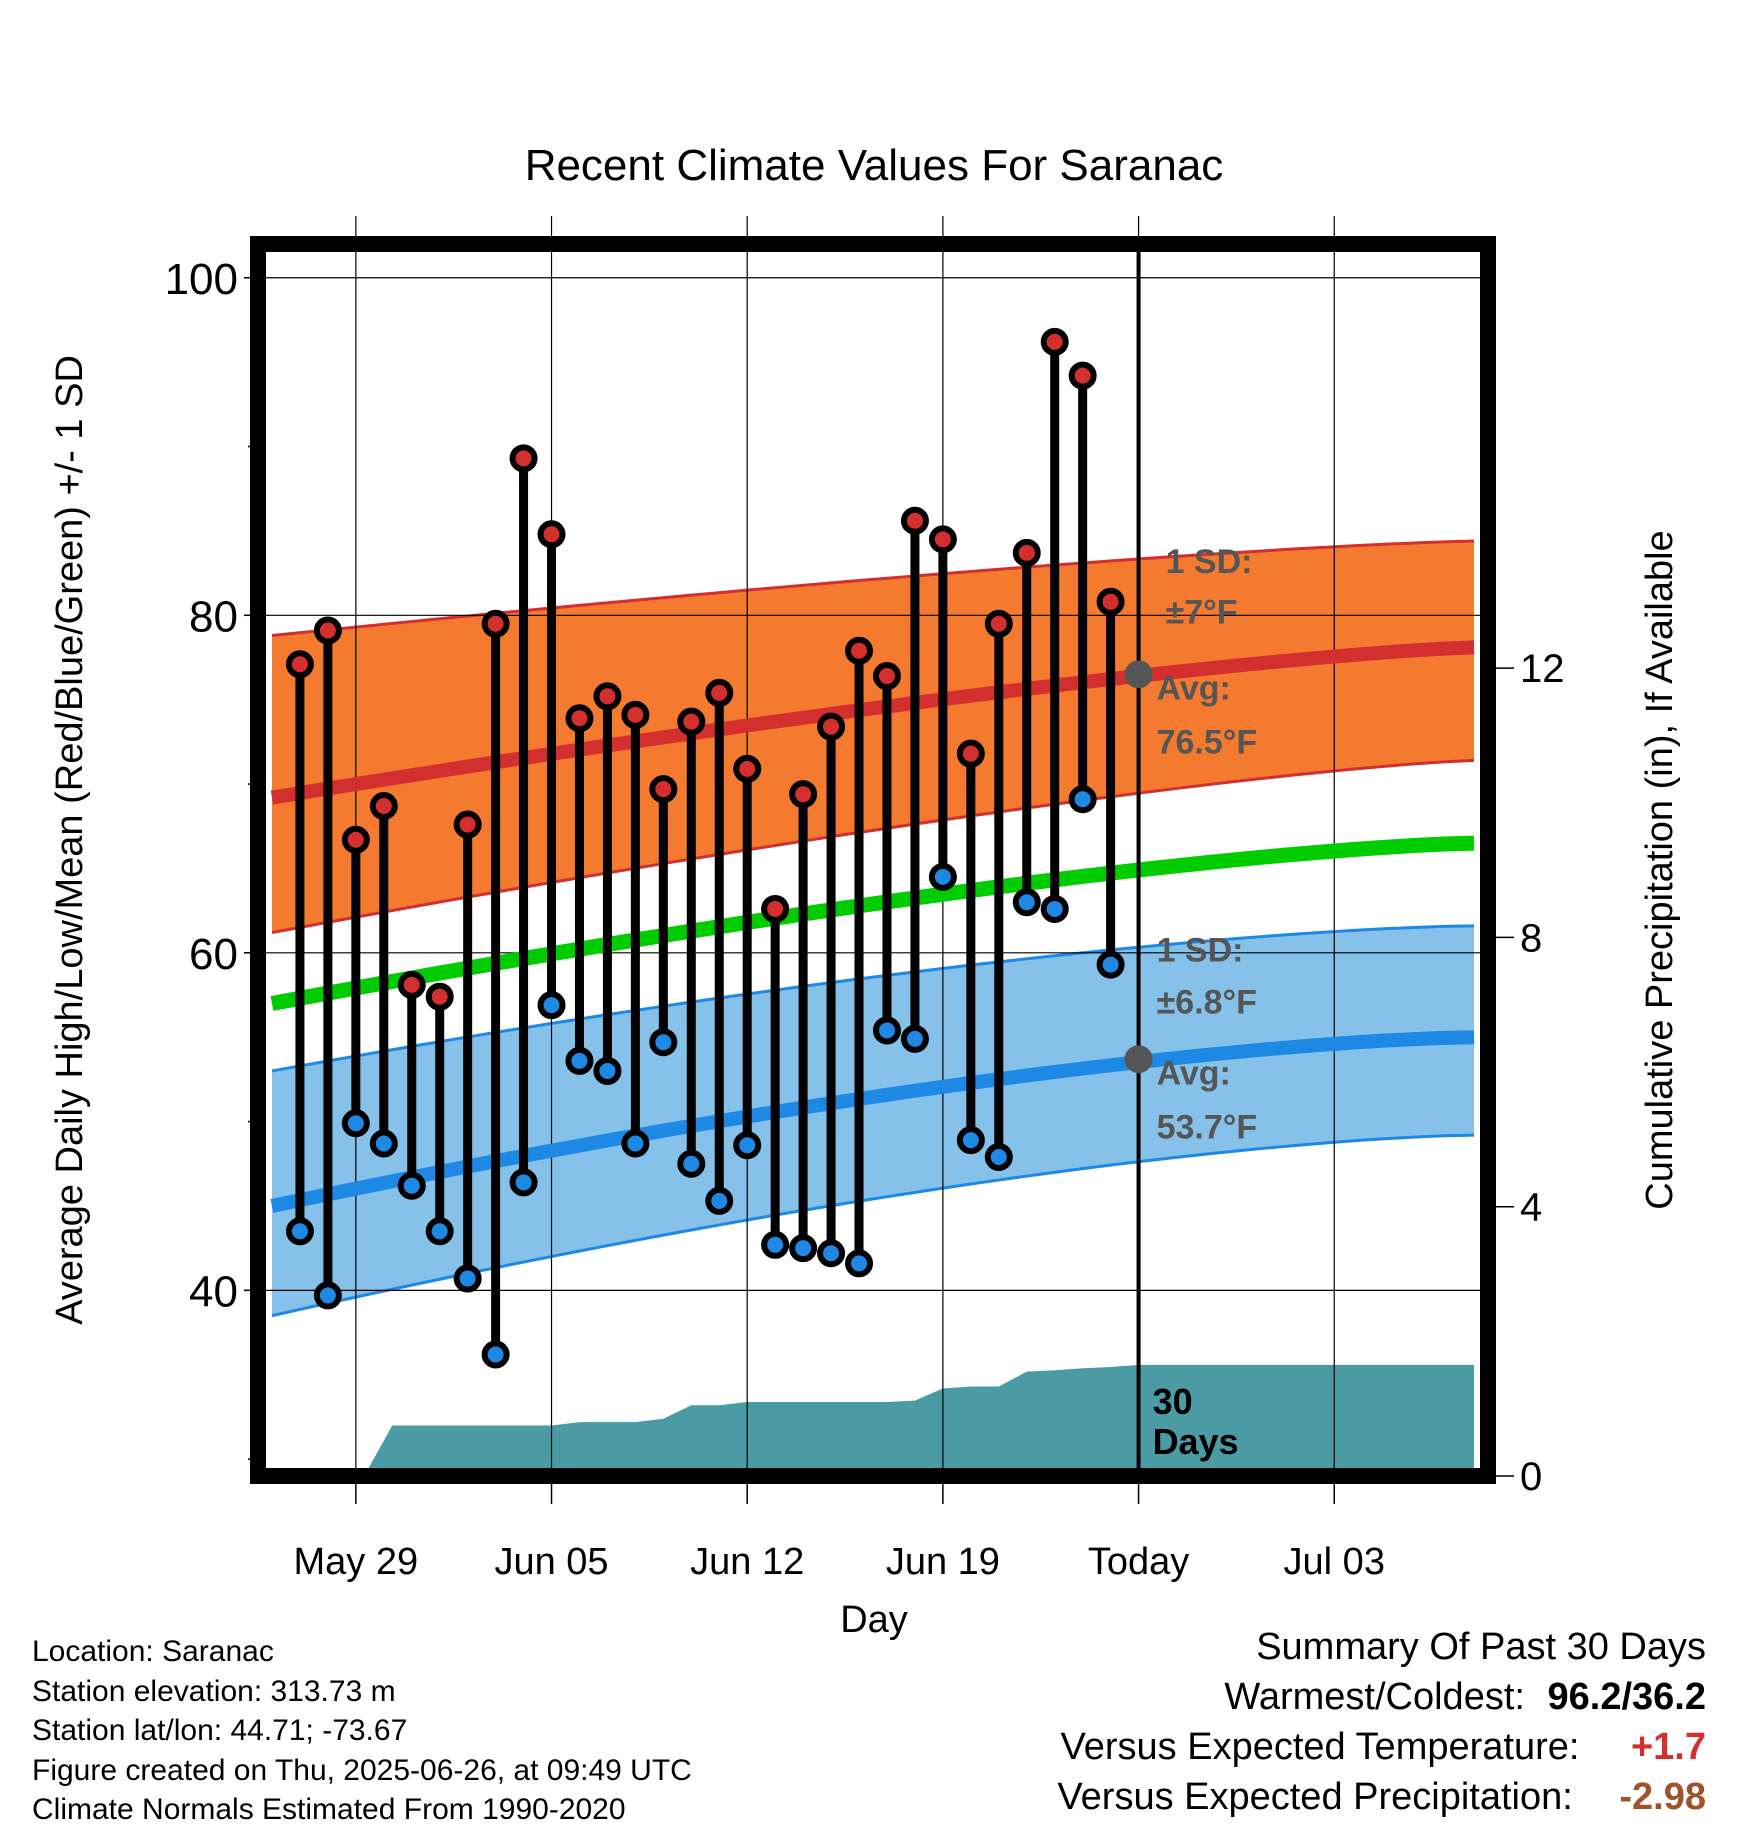 The height and width of the screenshot is (1830, 1748). What do you see at coordinates (1374, 1697) in the screenshot?
I see `warm-cold-label: Warmest/Coldest:` at bounding box center [1374, 1697].